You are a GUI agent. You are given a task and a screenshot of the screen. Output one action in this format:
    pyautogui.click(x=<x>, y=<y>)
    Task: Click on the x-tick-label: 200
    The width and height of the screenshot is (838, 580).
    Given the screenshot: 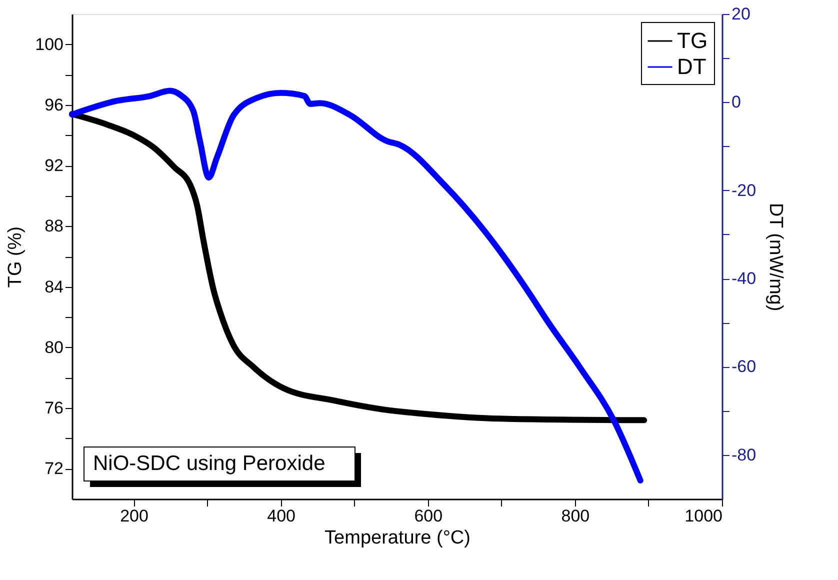 What is the action you would take?
    pyautogui.click(x=134, y=516)
    